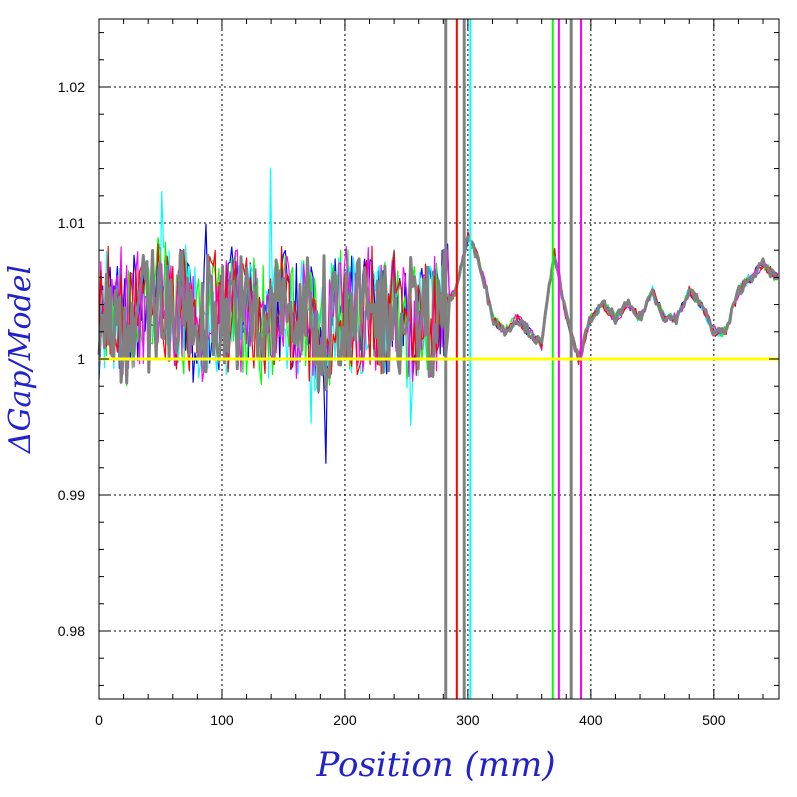  Describe the element at coordinates (222, 720) in the screenshot. I see `x-tick-label: 100` at that location.